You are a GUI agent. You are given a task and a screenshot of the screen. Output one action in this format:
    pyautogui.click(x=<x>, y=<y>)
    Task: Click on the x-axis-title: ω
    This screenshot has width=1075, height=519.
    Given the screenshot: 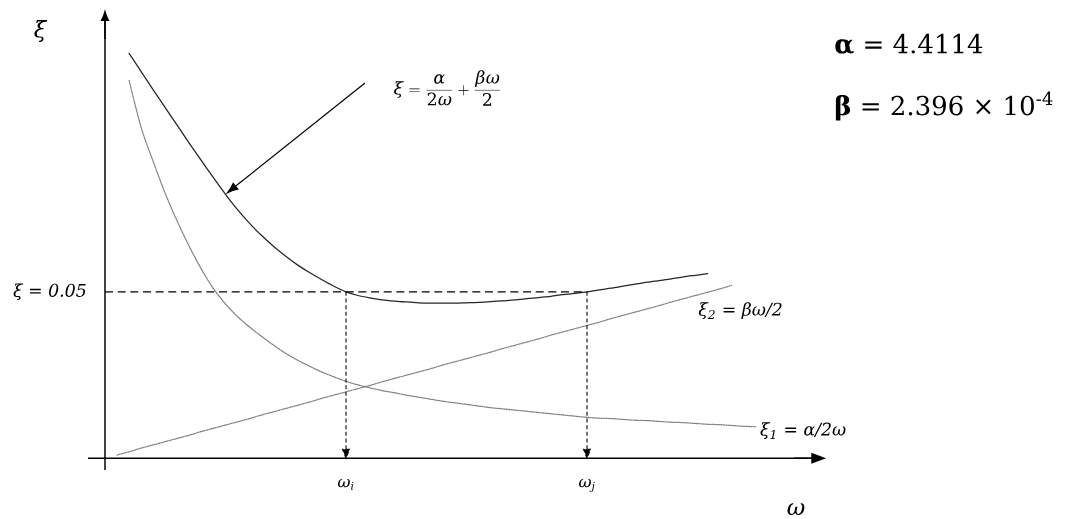 What is the action you would take?
    pyautogui.click(x=796, y=509)
    